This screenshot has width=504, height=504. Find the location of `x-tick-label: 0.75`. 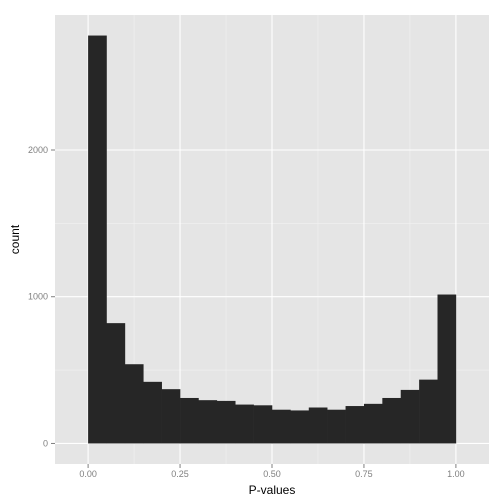

x-tick-label: 0.75 is located at coordinates (364, 474).